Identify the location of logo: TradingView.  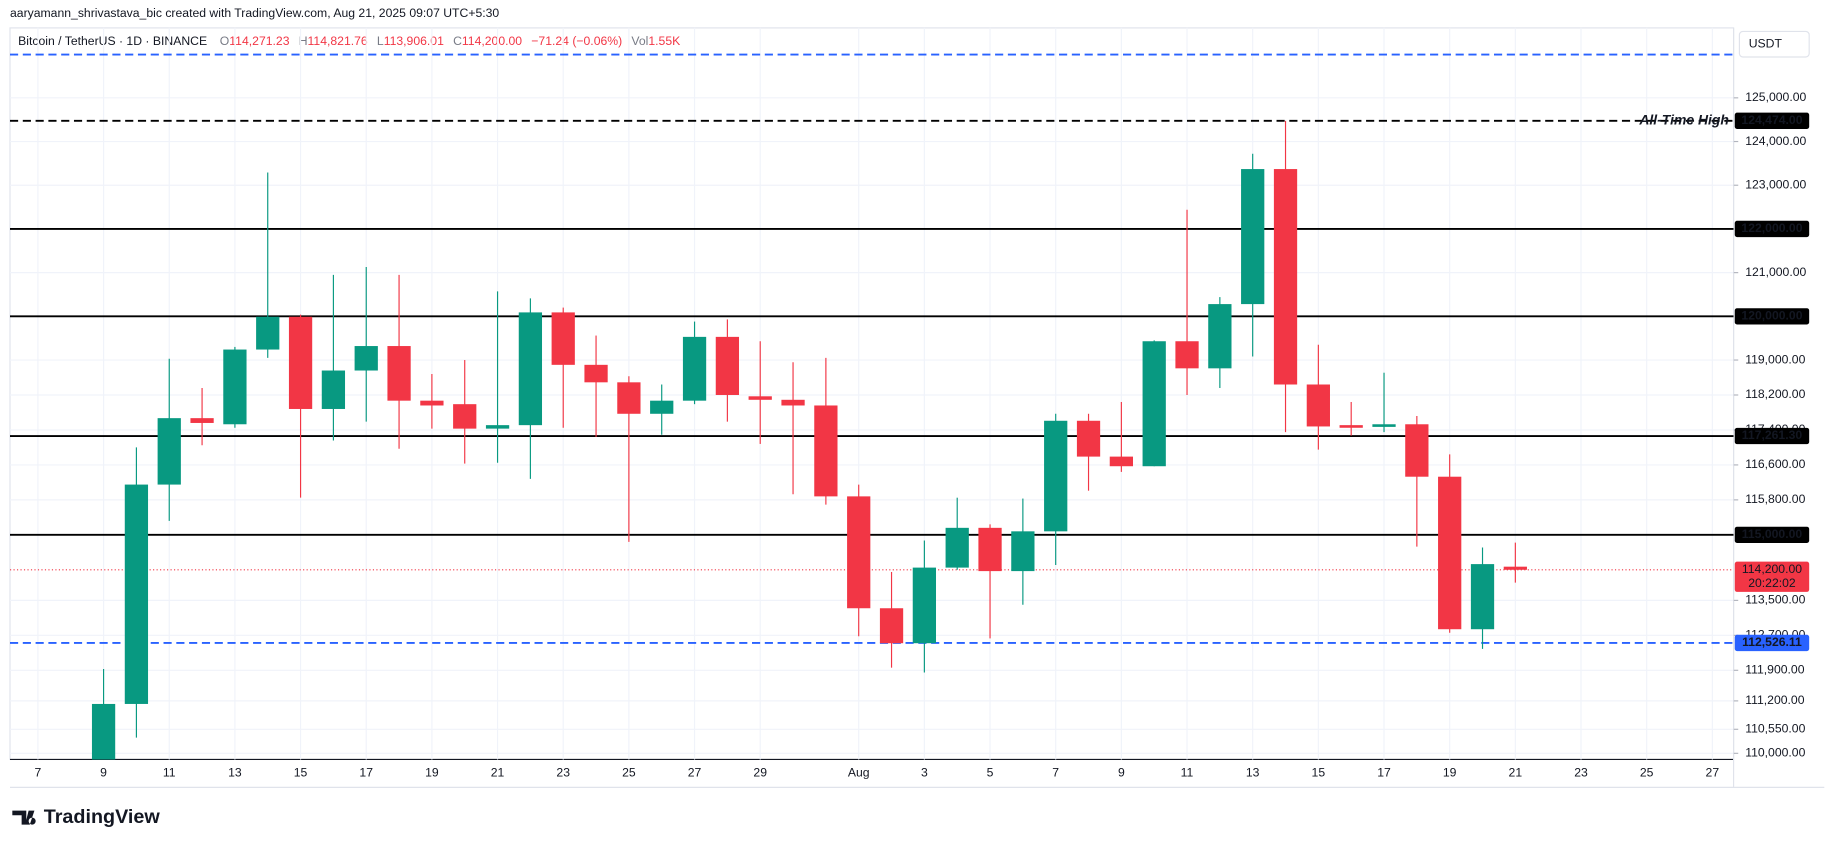
(86, 817).